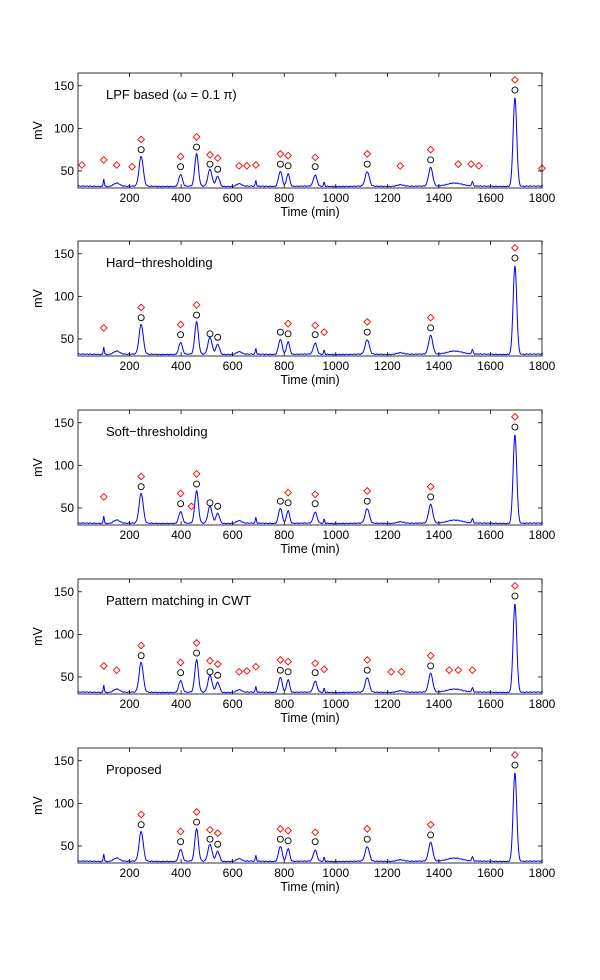  What do you see at coordinates (310, 636) in the screenshot?
I see `axes-frame` at bounding box center [310, 636].